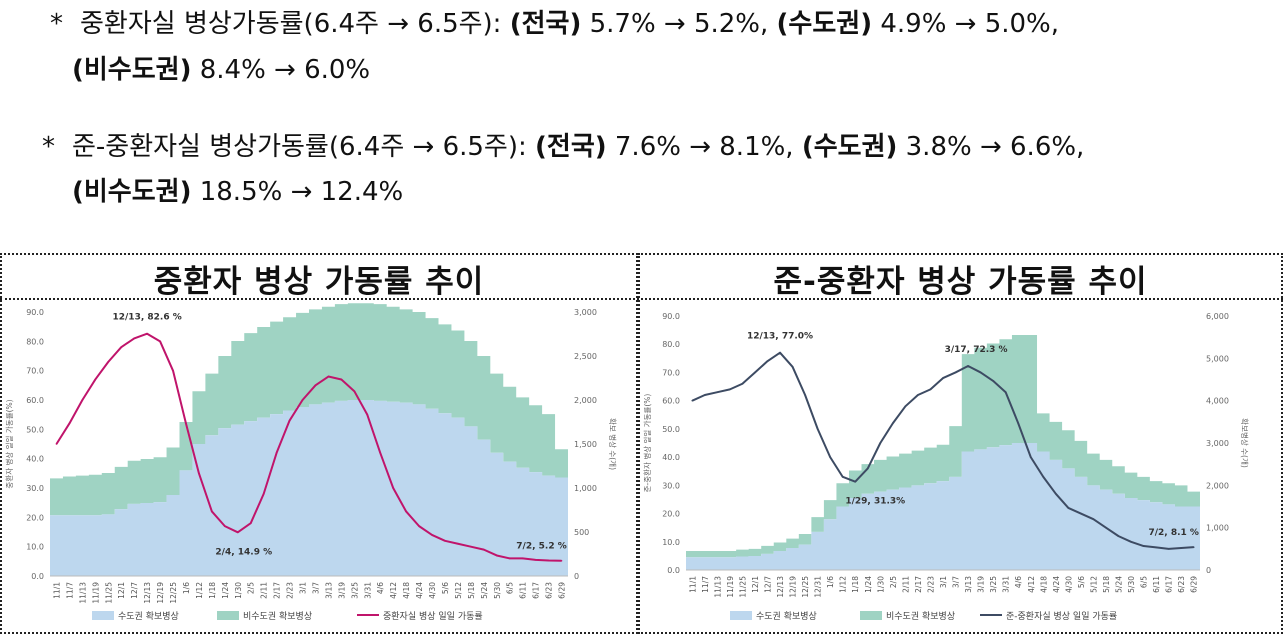 The height and width of the screenshot is (634, 1285). What do you see at coordinates (445, 588) in the screenshot?
I see `x-tick-label: 5/6` at bounding box center [445, 588].